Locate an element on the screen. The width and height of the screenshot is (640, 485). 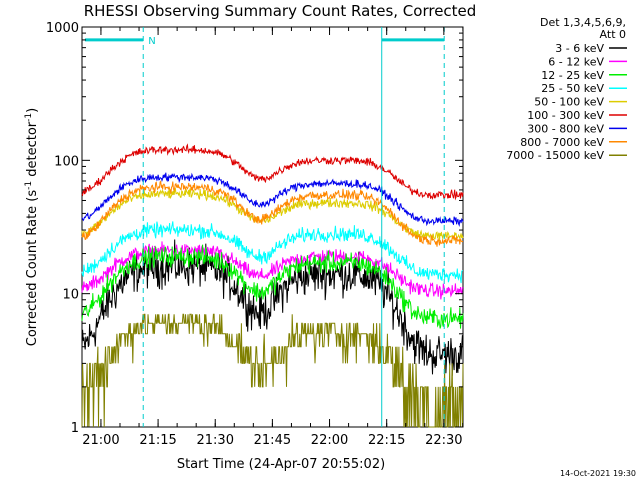
x-tick-label: 22:30 is located at coordinates (443, 440).